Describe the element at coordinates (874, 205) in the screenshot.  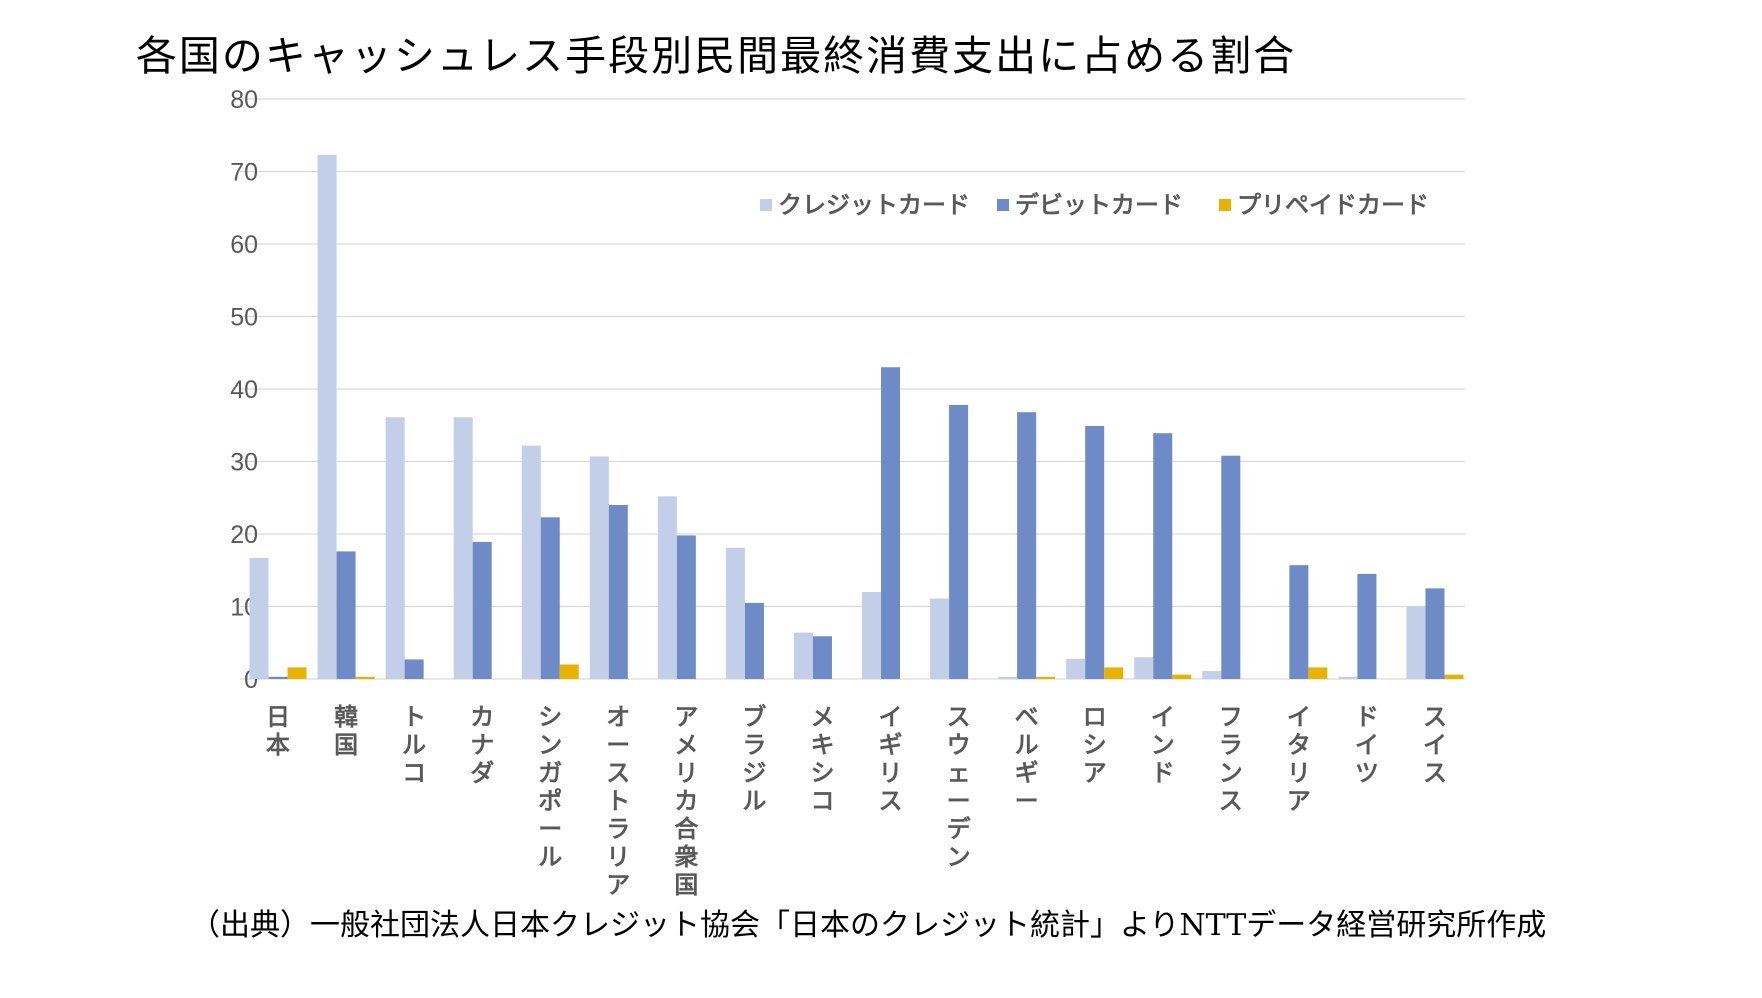
I see `legend-label: クレジットカード` at that location.